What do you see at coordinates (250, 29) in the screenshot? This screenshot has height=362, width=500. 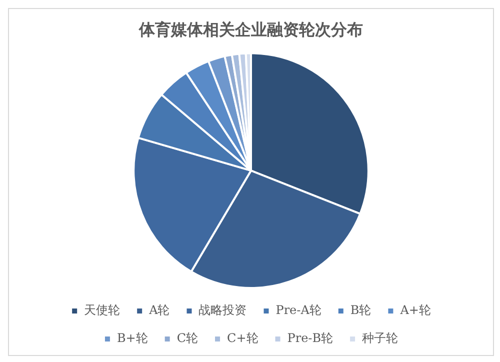 I see `chart-title: 体育媒体相关企业融资轮次分布` at bounding box center [250, 29].